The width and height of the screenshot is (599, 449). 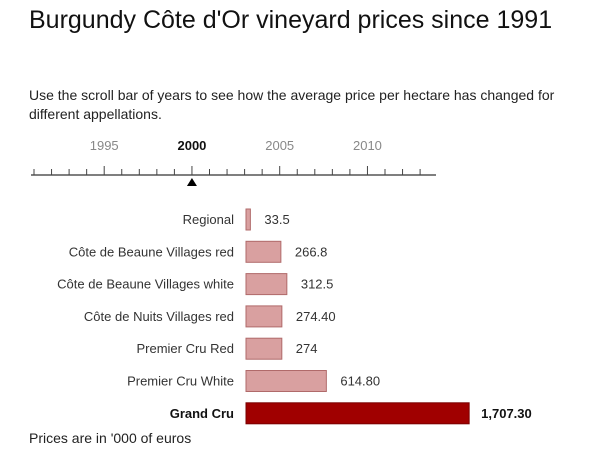 What do you see at coordinates (159, 316) in the screenshot?
I see `category-label: Côte de Nuits Villages red` at bounding box center [159, 316].